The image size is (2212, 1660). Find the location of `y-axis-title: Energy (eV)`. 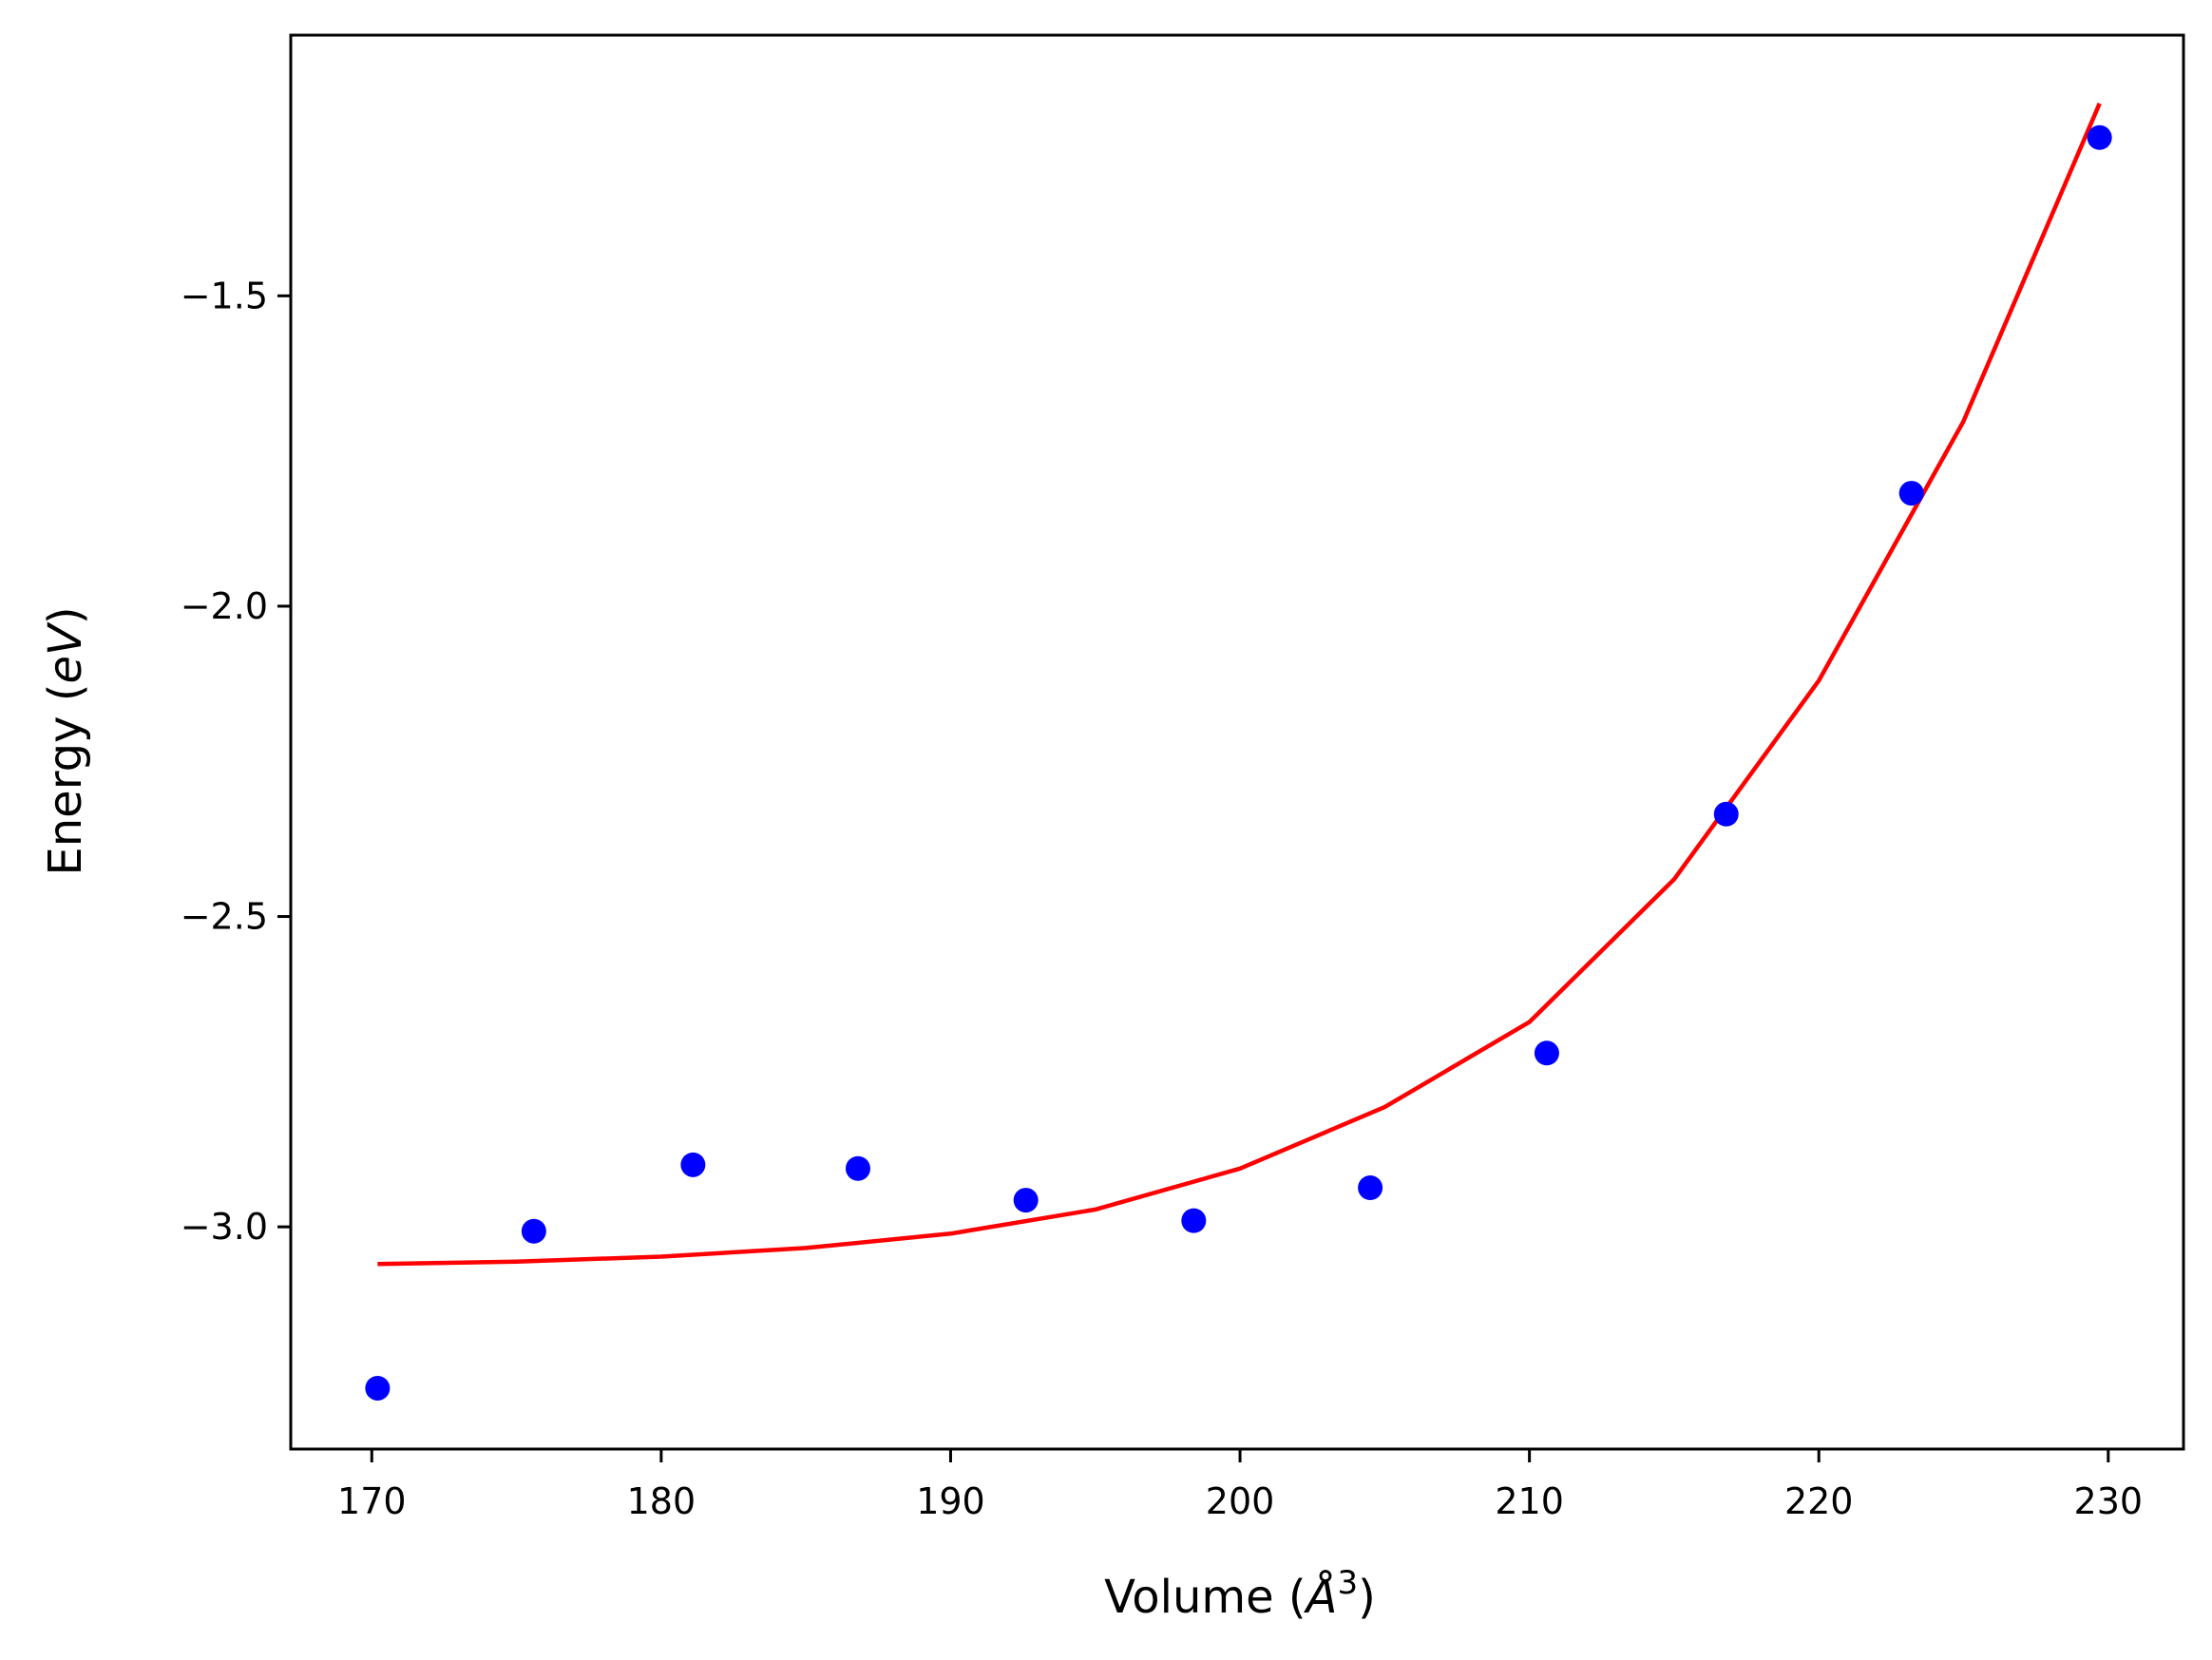

y-axis-title: Energy (eV) is located at coordinates (65, 740).